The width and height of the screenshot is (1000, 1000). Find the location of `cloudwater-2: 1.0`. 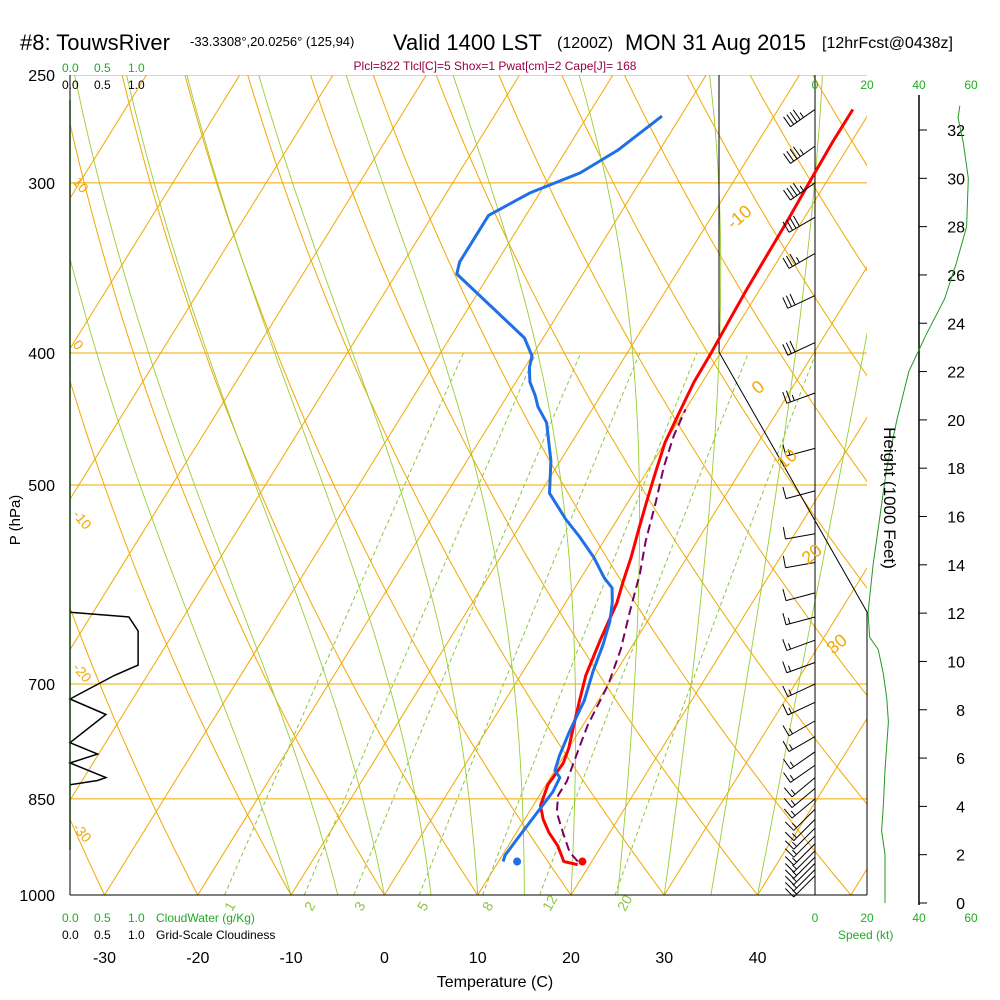

cloudwater-2: 1.0 is located at coordinates (136, 918).